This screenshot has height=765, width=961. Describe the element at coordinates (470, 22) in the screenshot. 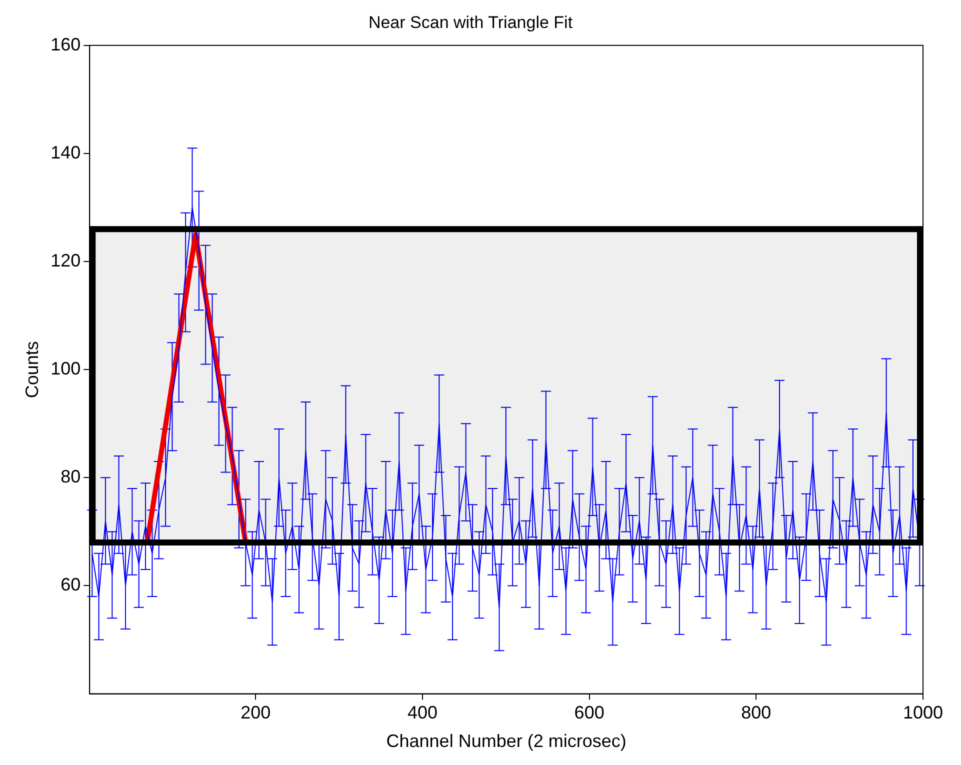

I see `chart-title: Near Scan with Triangle Fit` at that location.